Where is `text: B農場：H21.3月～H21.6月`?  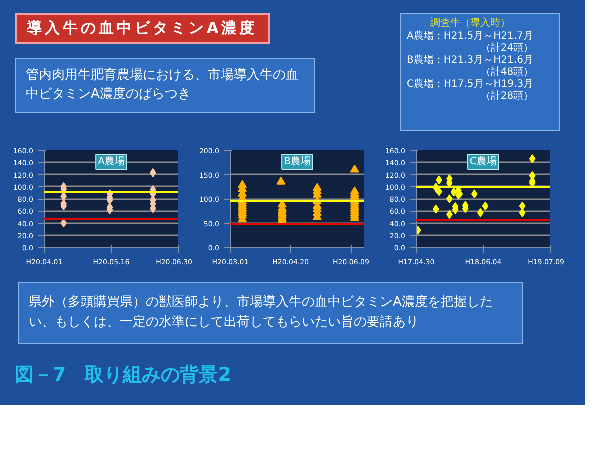 text: B農場：H21.3月～H21.6月 is located at coordinates (470, 60).